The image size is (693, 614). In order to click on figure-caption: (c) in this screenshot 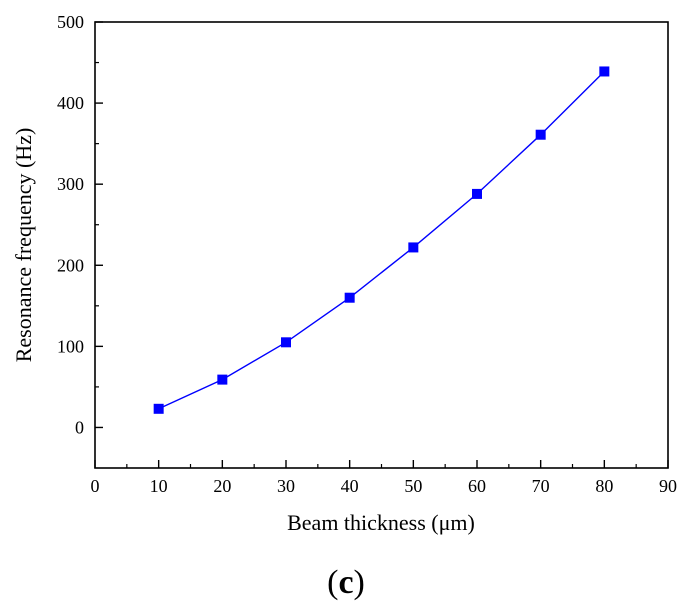, I will do `click(346, 582)`.